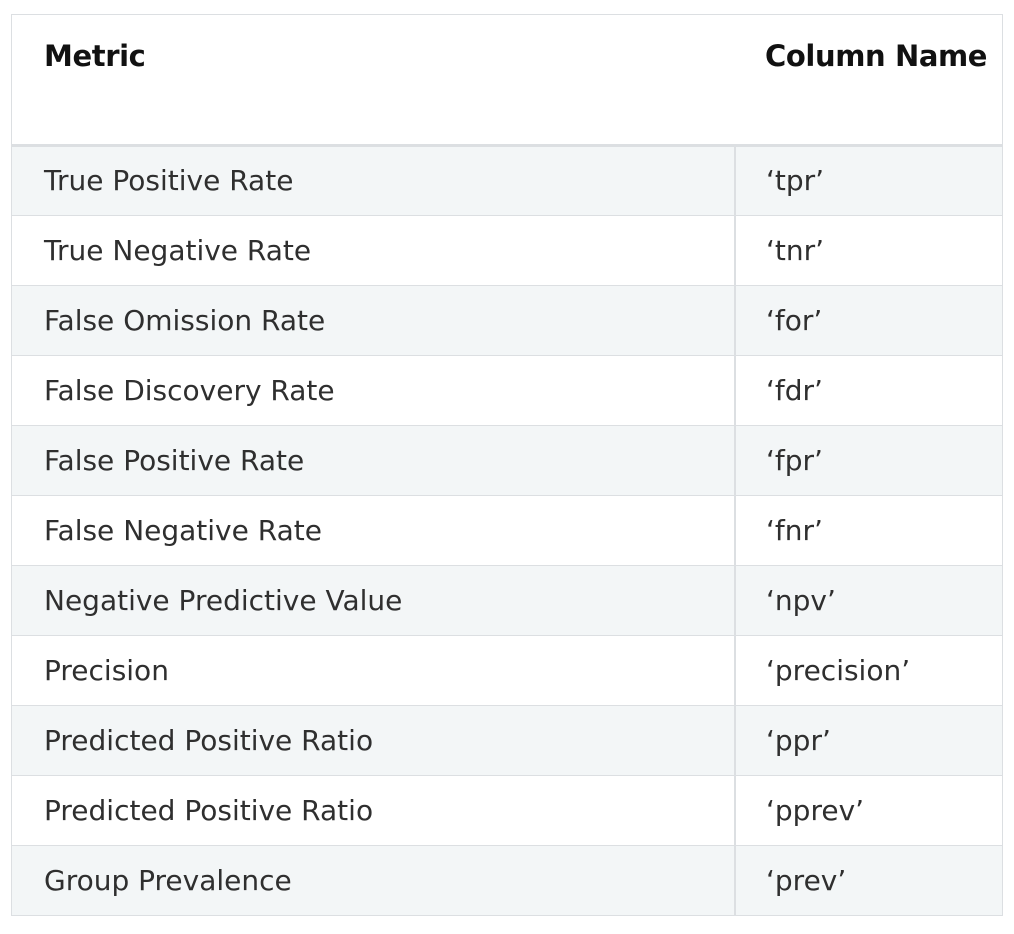  What do you see at coordinates (373, 389) in the screenshot?
I see `cell-metric: False Discovery Rate` at bounding box center [373, 389].